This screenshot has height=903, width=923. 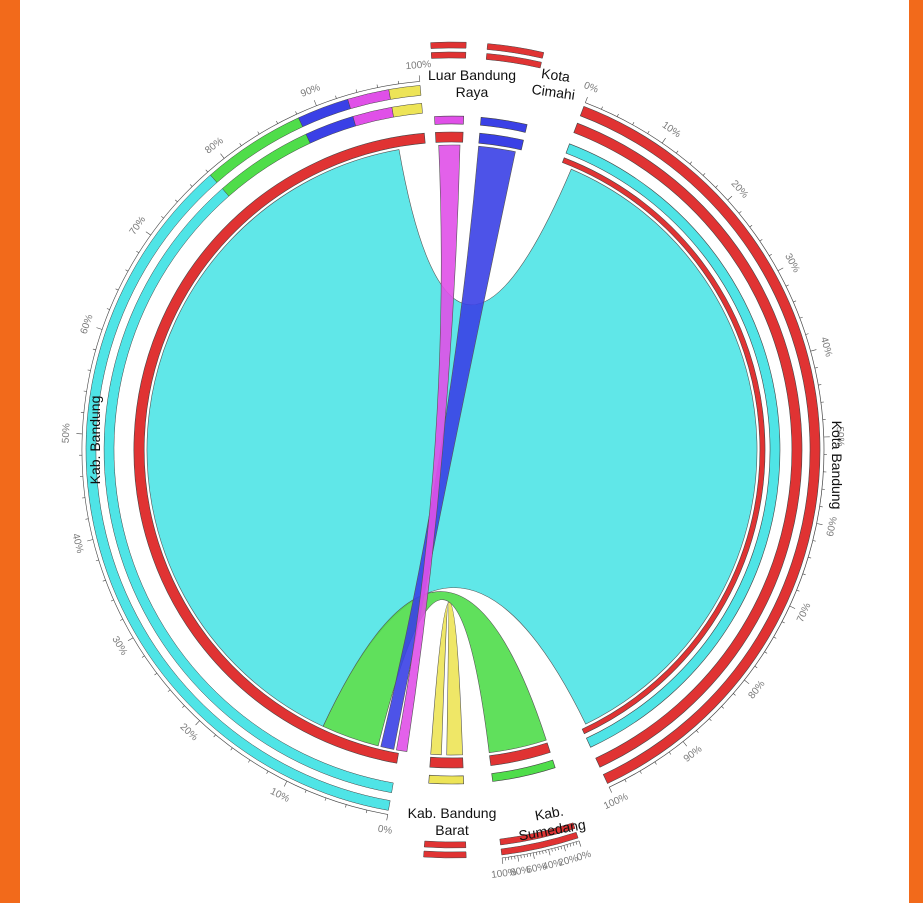 I want to click on kab-bandung-scale-label: 30%, so click(x=119, y=646).